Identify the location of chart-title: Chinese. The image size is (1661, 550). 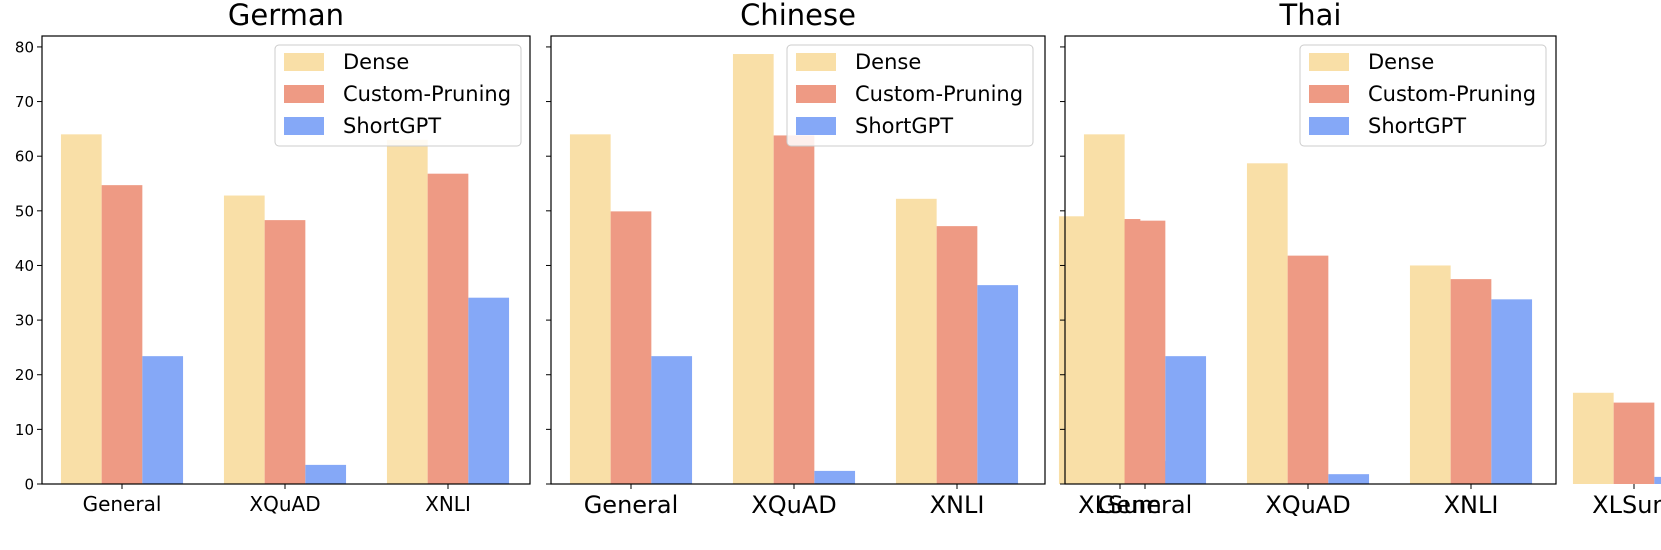
(798, 16).